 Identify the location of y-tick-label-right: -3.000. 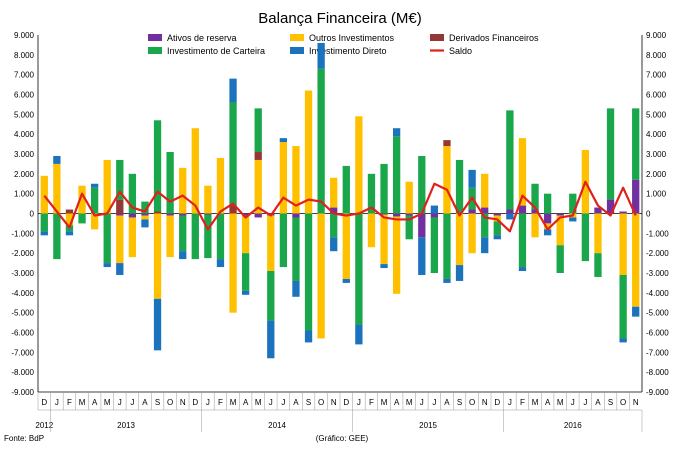
(657, 273).